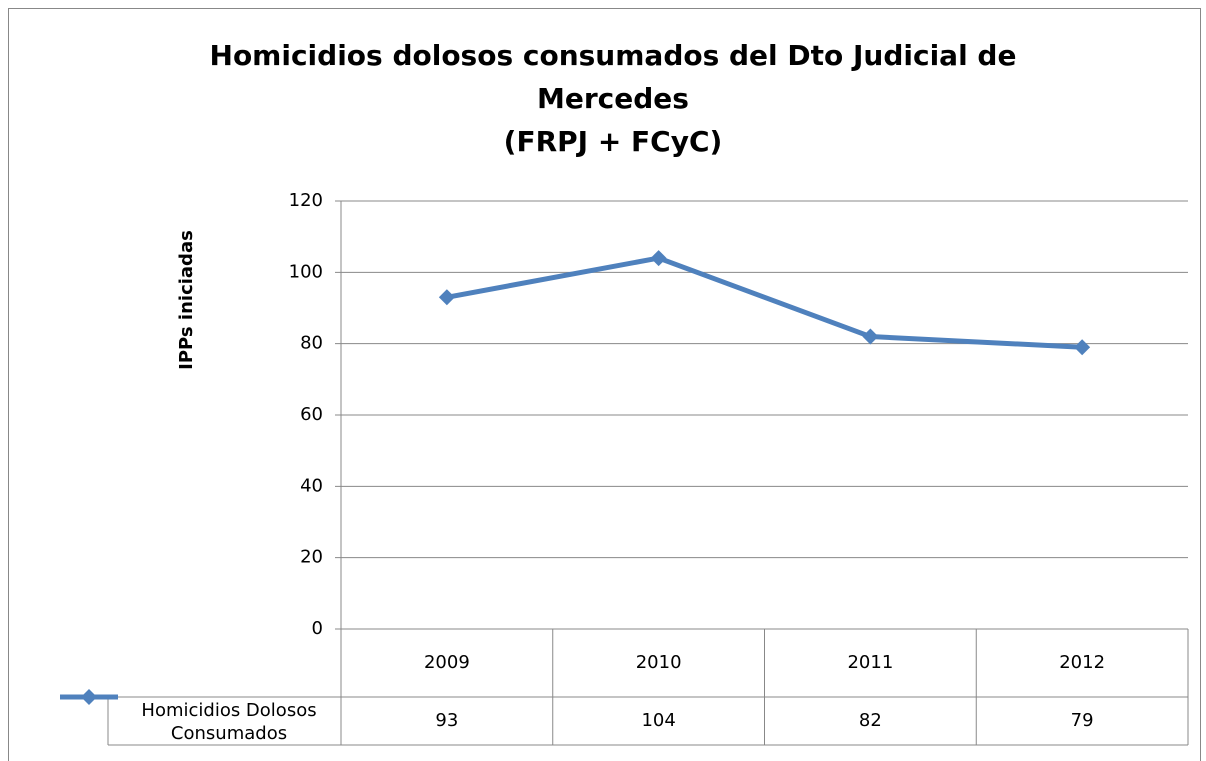 The width and height of the screenshot is (1206, 761). I want to click on chart-title: Mercedes, so click(613, 98).